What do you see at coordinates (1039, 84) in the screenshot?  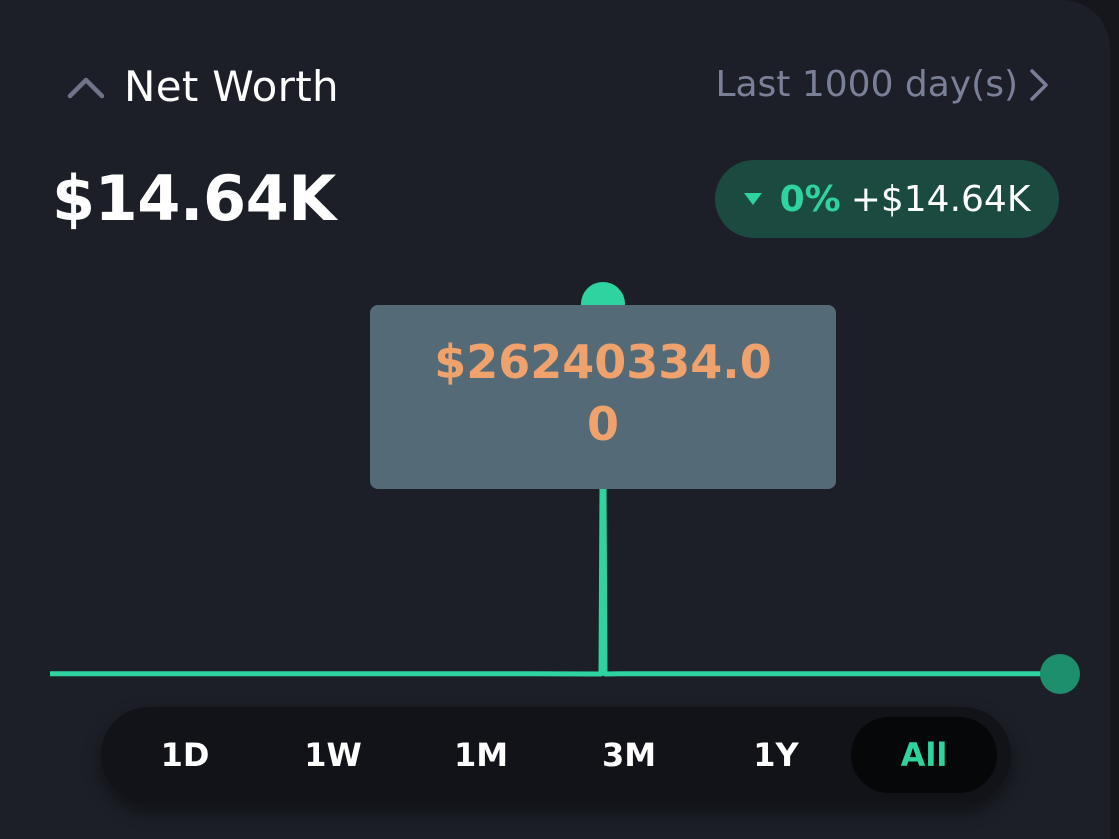 I see `chevron-right-icon` at bounding box center [1039, 84].